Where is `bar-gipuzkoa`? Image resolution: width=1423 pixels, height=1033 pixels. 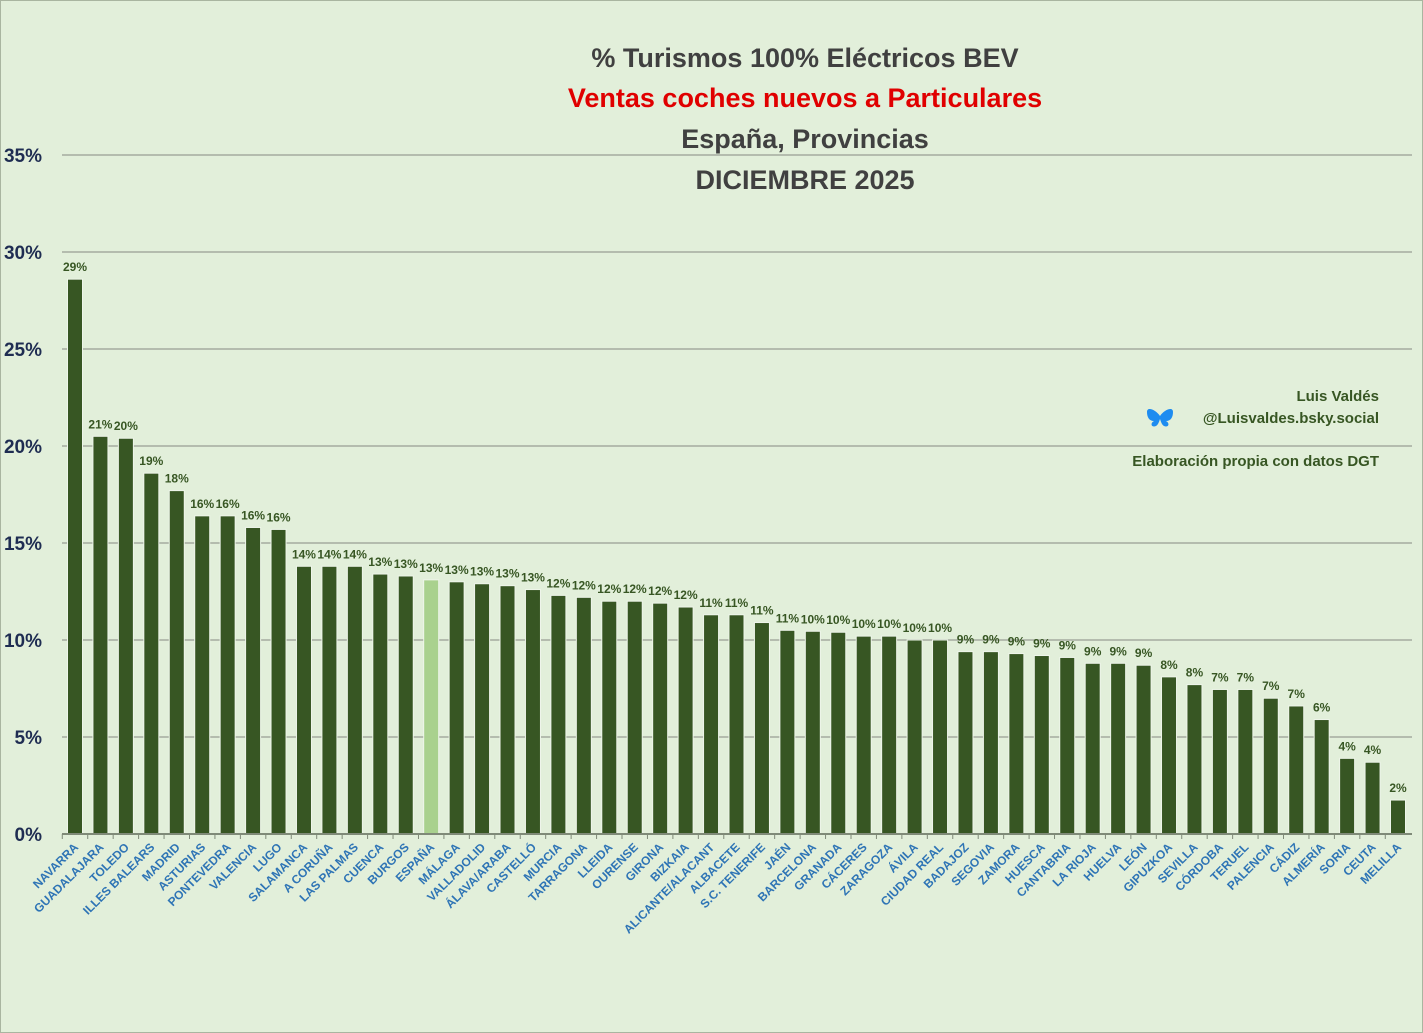
bar-gipuzkoa is located at coordinates (1169, 755).